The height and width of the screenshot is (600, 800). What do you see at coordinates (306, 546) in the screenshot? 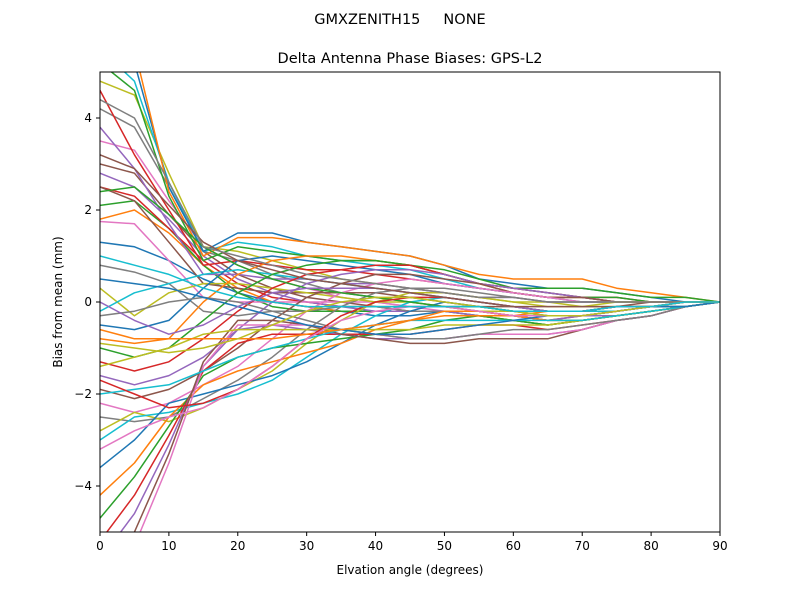
I see `x-tick-label: 30` at bounding box center [306, 546].